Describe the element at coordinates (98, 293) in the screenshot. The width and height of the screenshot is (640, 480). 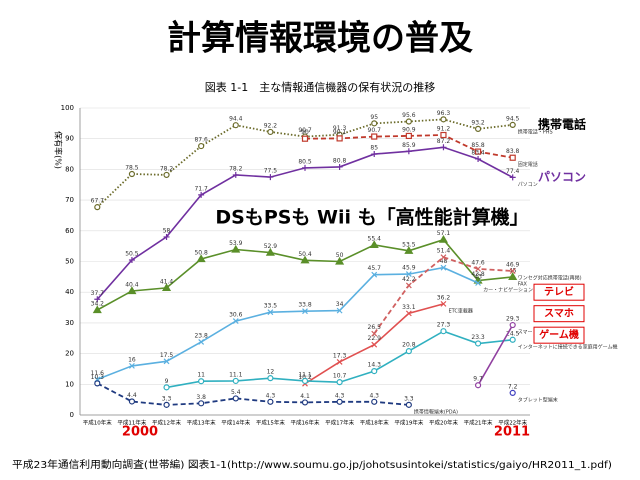
I see `data-label: 37.7` at that location.